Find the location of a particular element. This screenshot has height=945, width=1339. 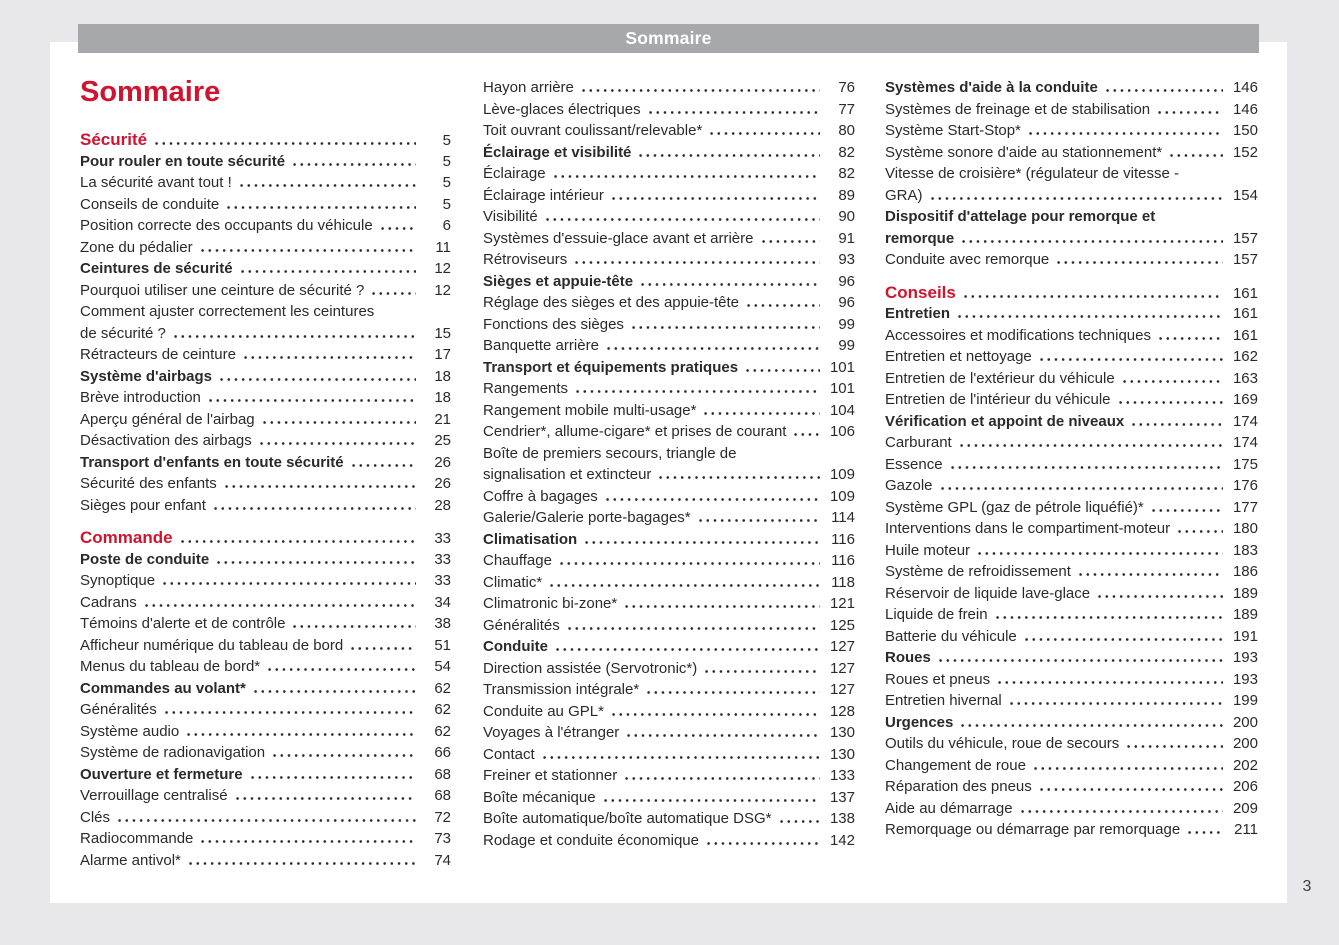

toc-entry-label: Rodage et conduite économique is located at coordinates (591, 840).